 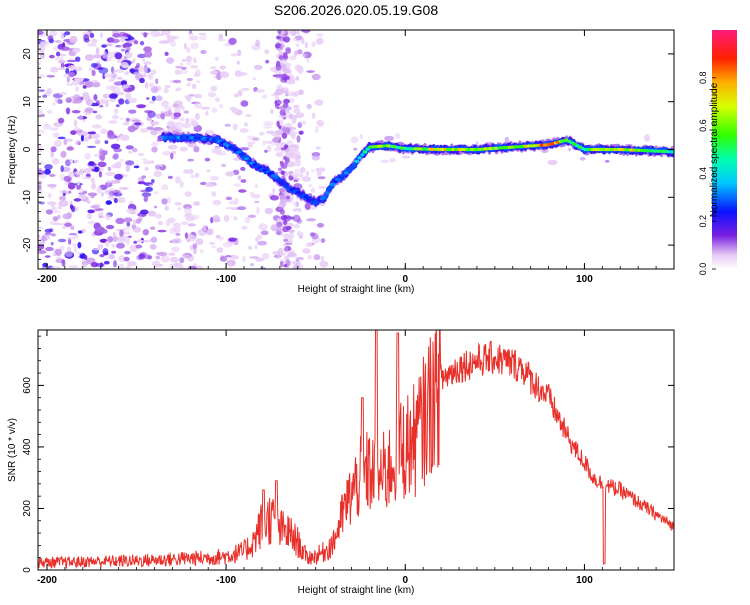 I want to click on colorbar-gradient, so click(x=724, y=149).